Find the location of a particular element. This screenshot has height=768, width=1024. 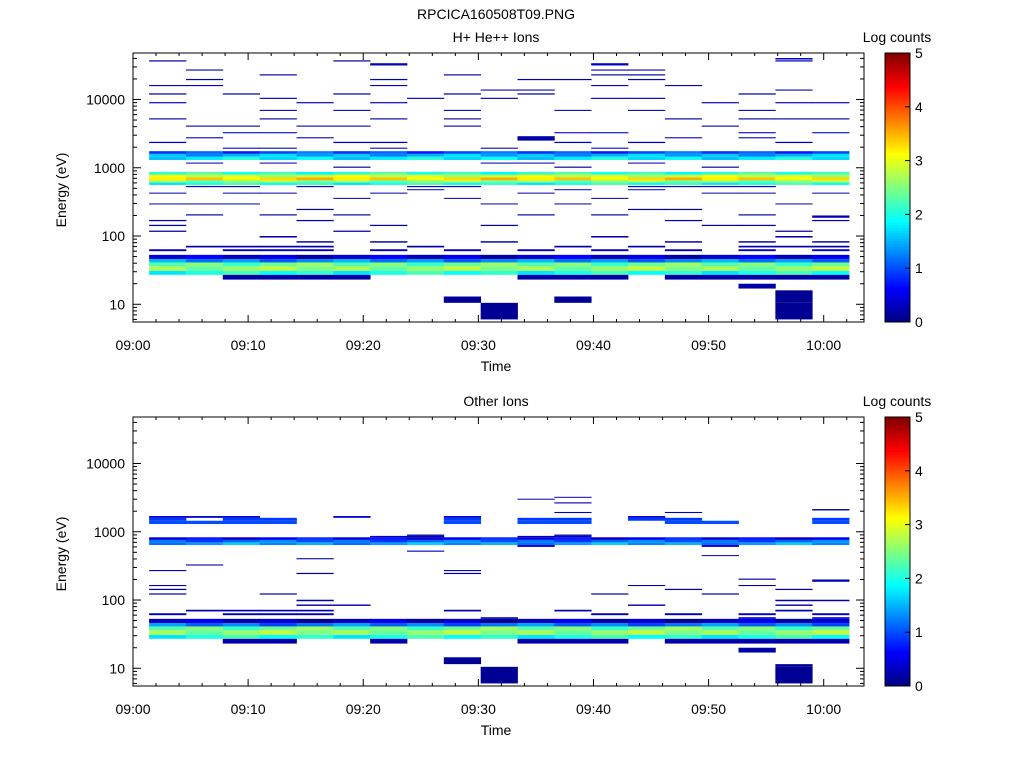

y-tick-label: 10000 is located at coordinates (105, 100).